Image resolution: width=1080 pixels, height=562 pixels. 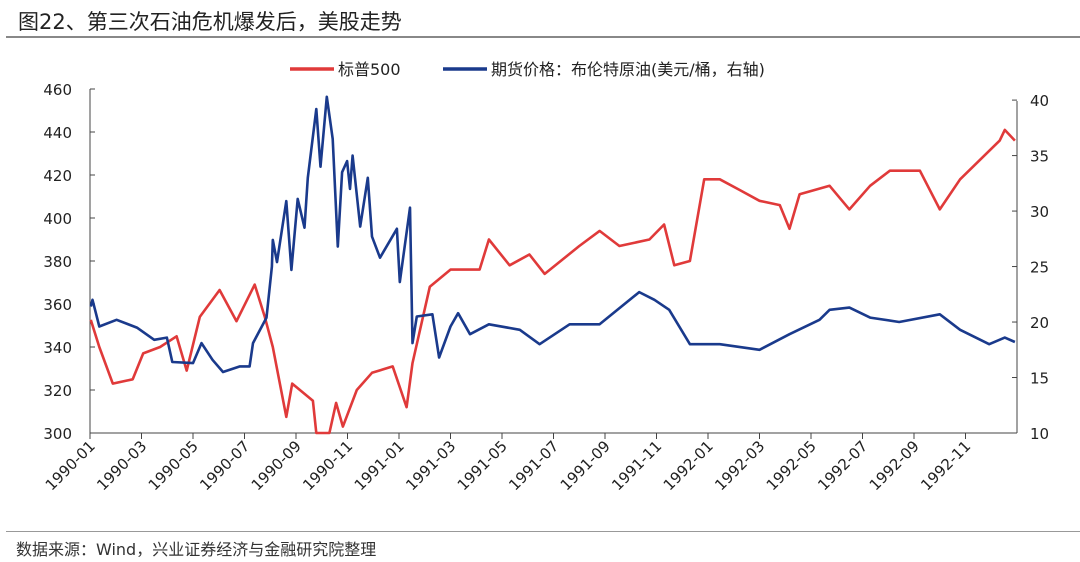 I want to click on x-tick-label: 1991-03, so click(x=430, y=465).